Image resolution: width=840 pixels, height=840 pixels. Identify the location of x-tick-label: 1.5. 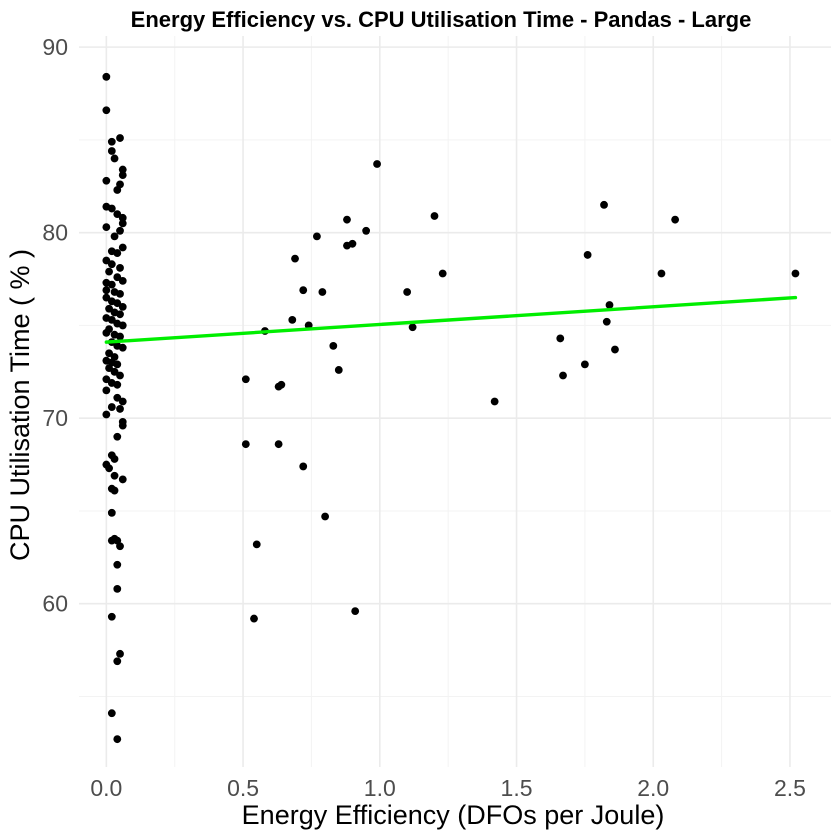
(517, 788).